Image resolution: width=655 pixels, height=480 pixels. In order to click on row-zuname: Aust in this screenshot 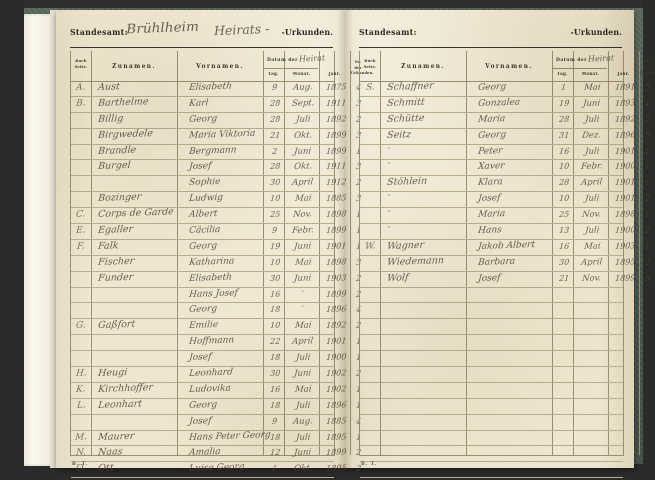, I will do `click(109, 87)`.